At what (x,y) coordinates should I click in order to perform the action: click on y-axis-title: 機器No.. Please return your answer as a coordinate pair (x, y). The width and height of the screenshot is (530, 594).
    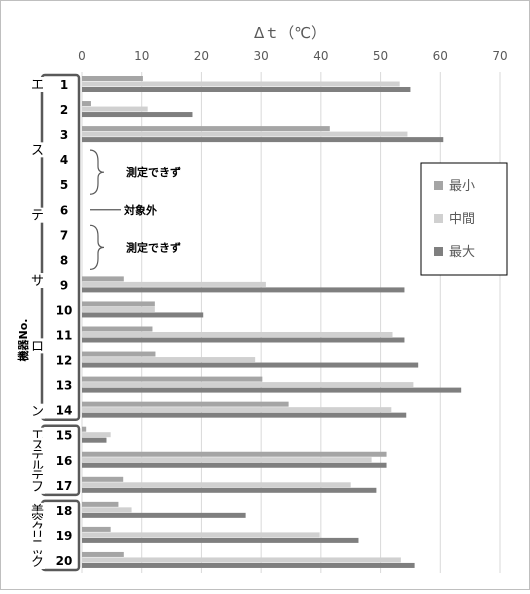
    Looking at the image, I should click on (23, 340).